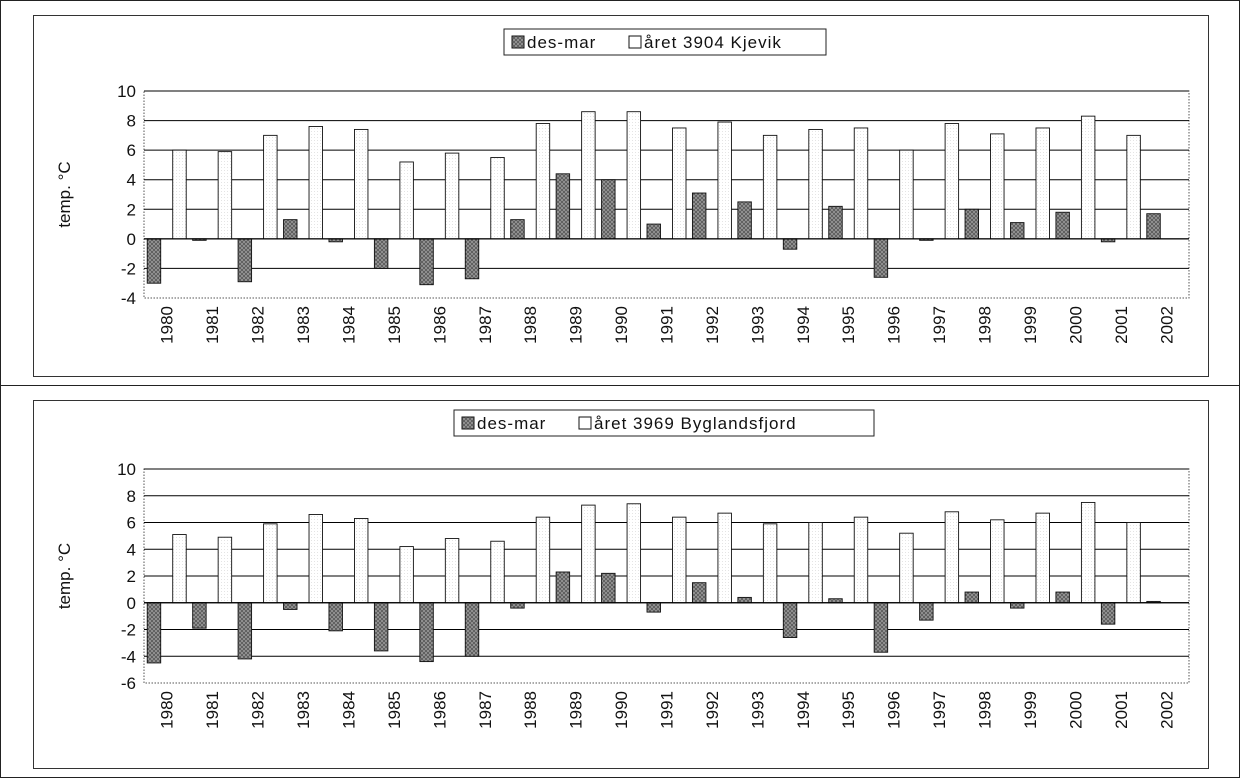  I want to click on x-tick-label: 1991, so click(667, 325).